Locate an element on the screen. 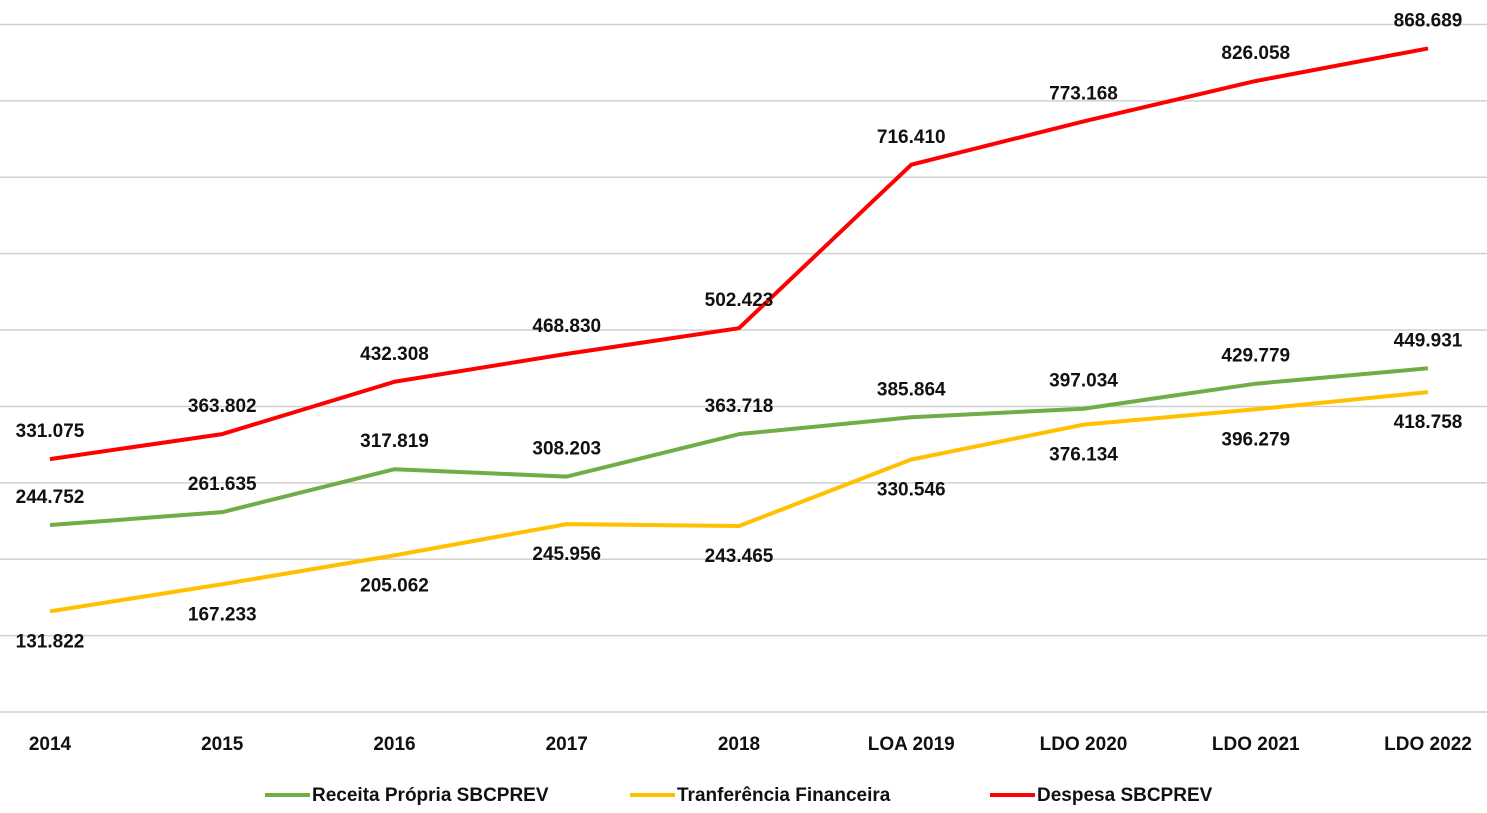 The height and width of the screenshot is (813, 1487). legend-label: Tranferência Financeira is located at coordinates (784, 795).